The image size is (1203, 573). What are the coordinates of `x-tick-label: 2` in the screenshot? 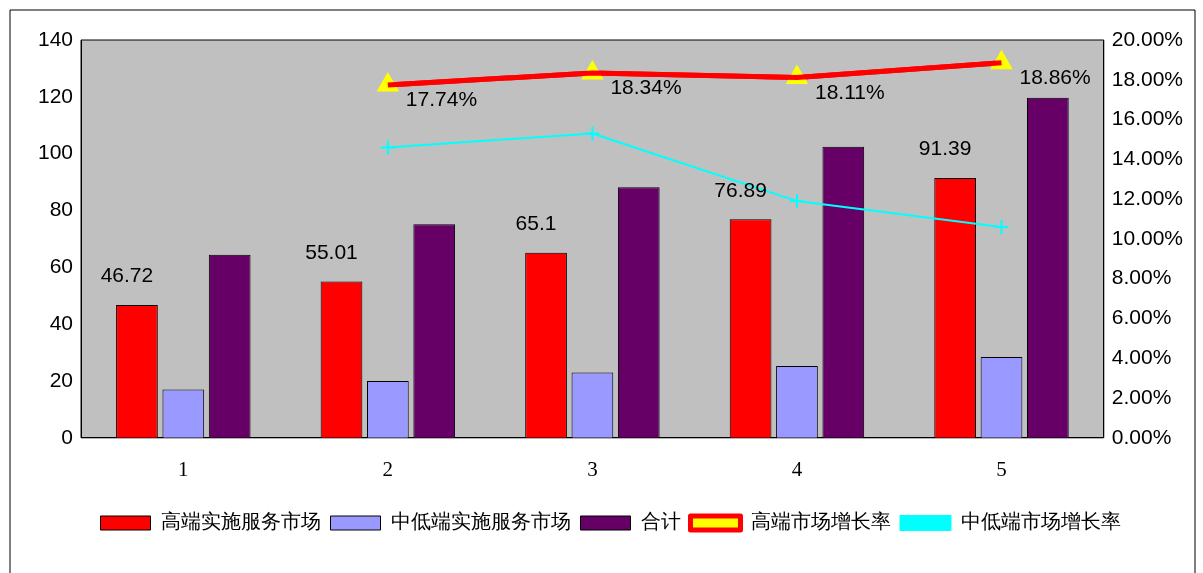 It's located at (388, 468).